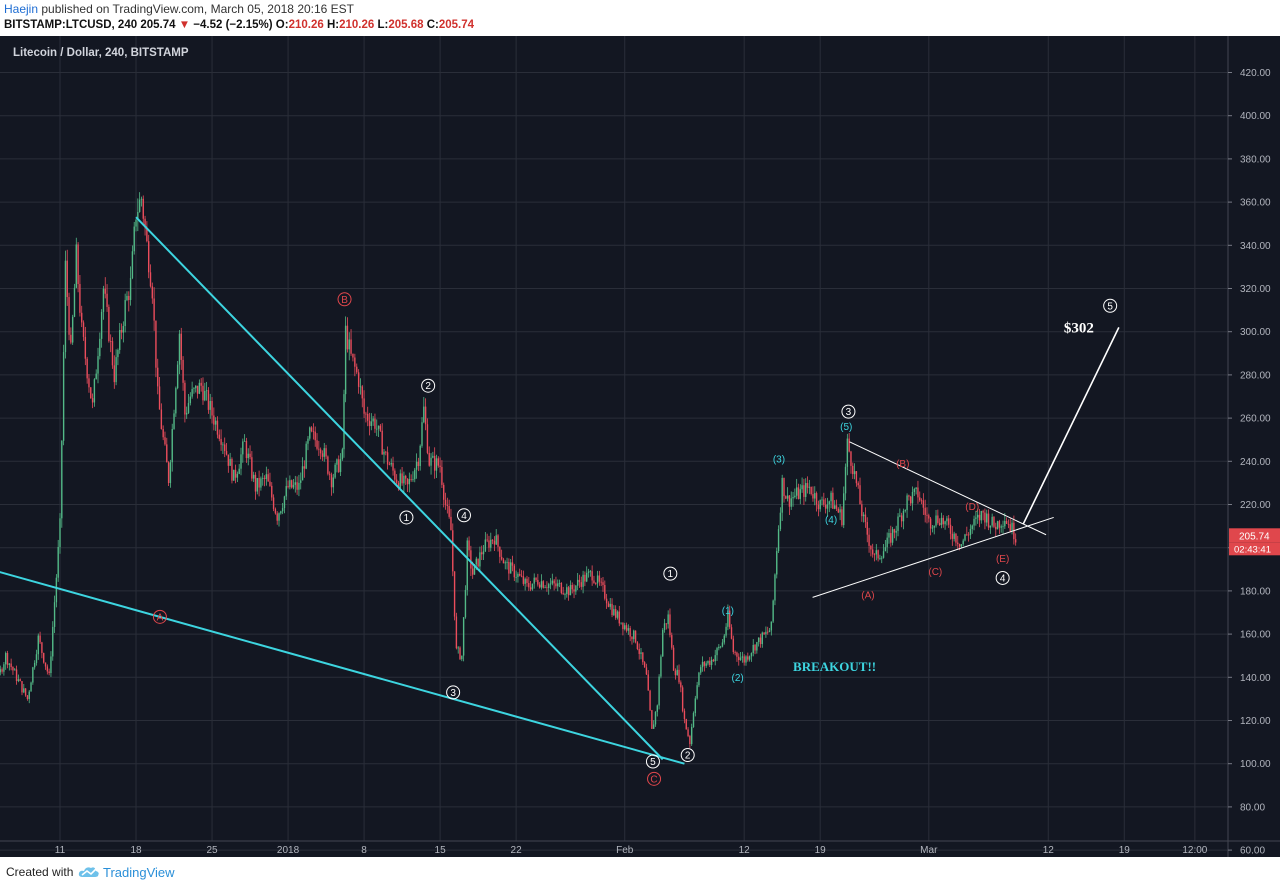 This screenshot has width=1280, height=887. I want to click on x-tick-label: 18, so click(136, 850).